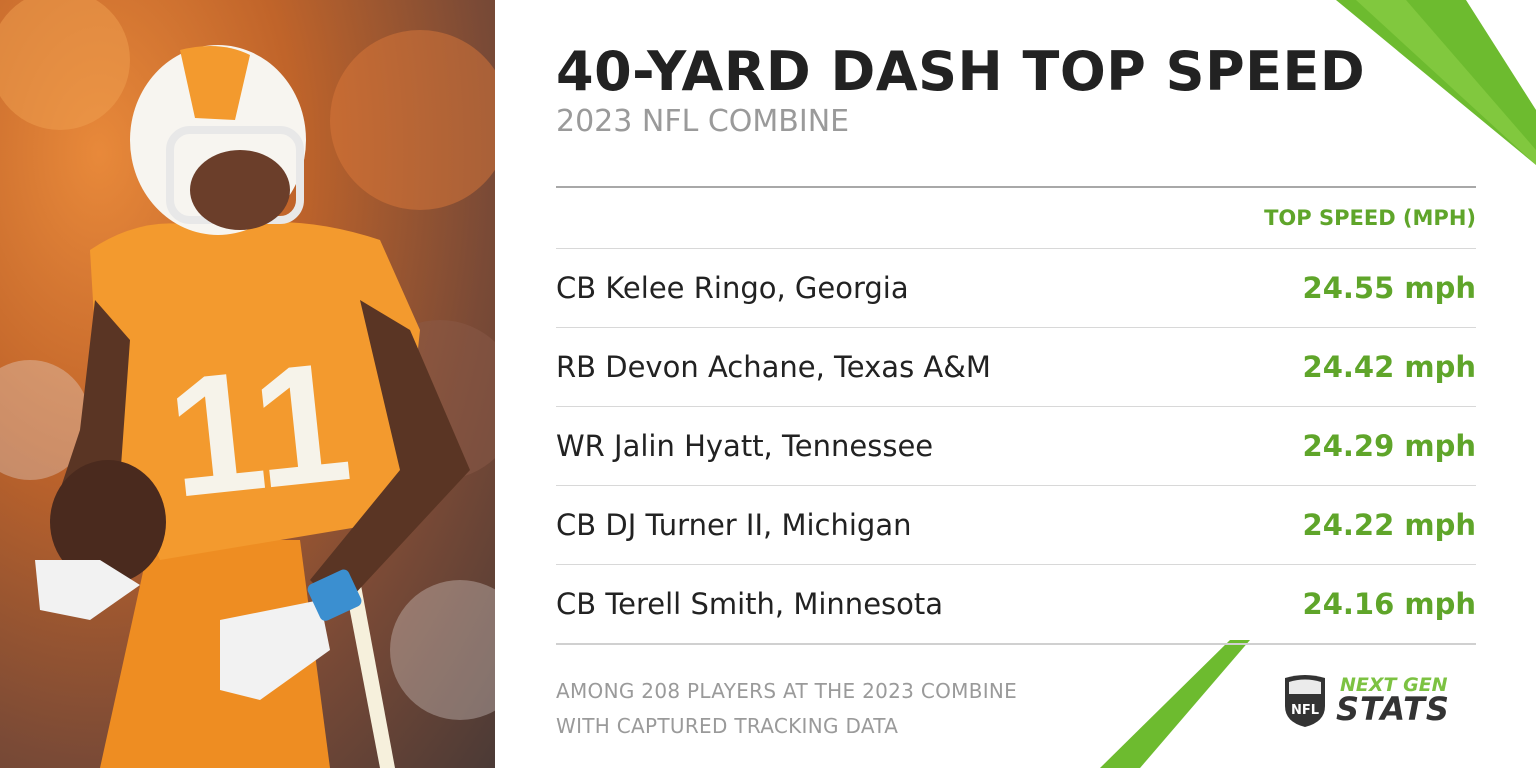 This screenshot has height=768, width=1536. I want to click on player-name: CB Terell Smith, Minnesota, so click(750, 604).